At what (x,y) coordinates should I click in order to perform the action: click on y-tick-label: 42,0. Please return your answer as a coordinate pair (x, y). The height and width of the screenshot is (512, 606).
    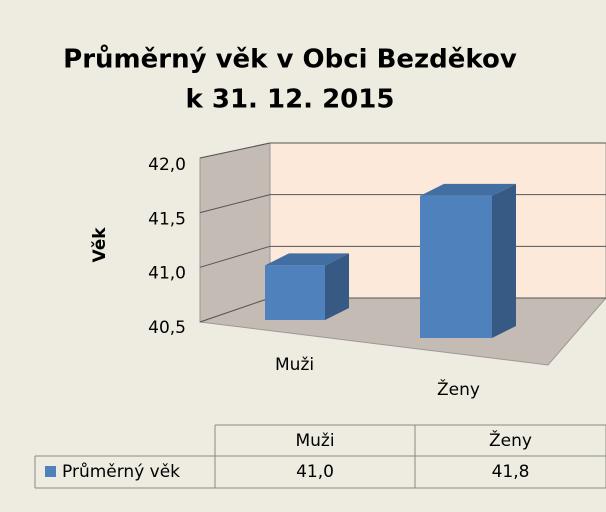
    Looking at the image, I should click on (167, 165).